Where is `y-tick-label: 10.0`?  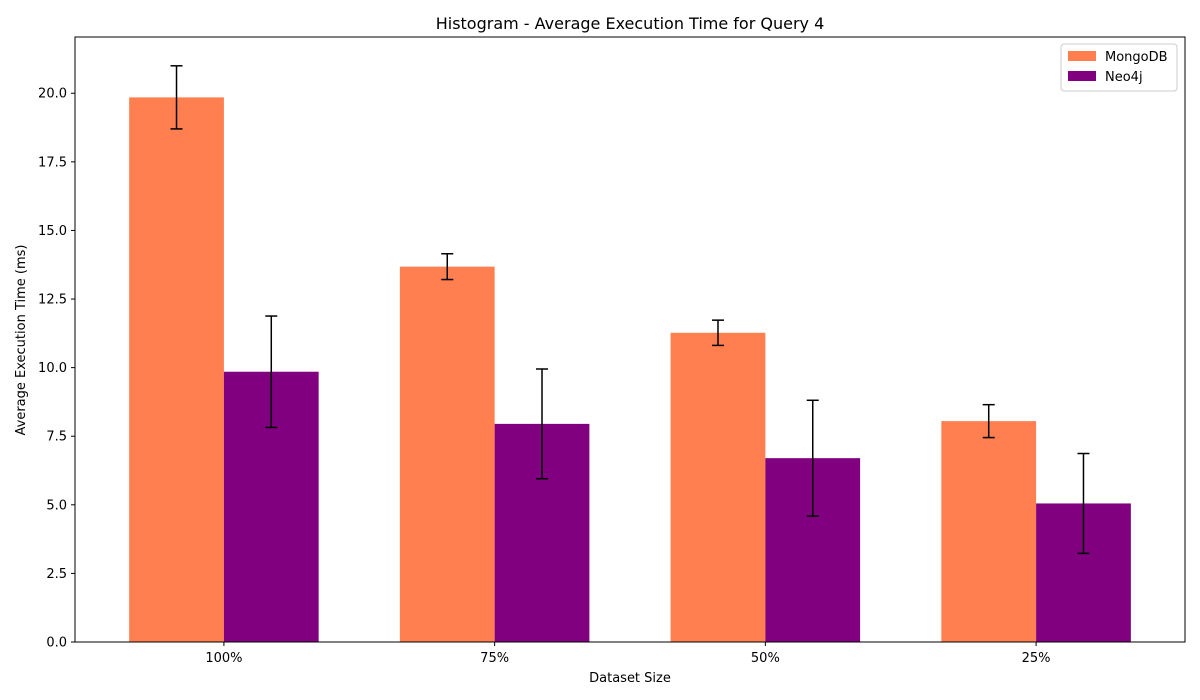
y-tick-label: 10.0 is located at coordinates (52, 368).